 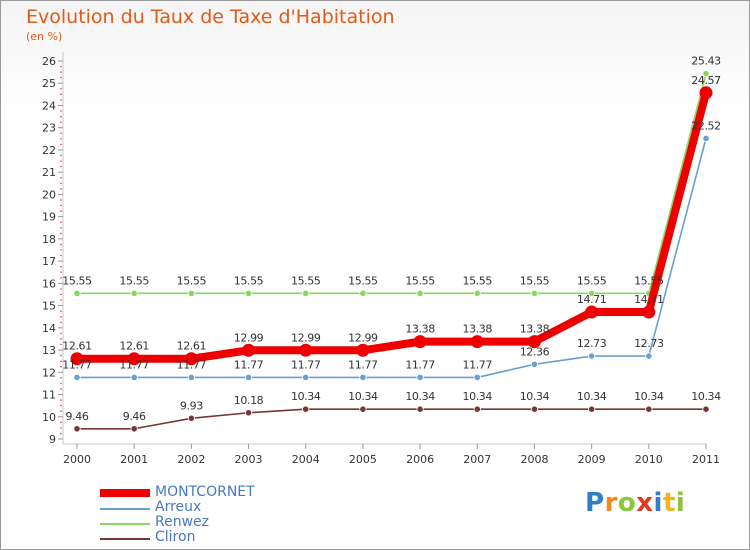 I want to click on data-label-arreux: 12.36, so click(x=535, y=351).